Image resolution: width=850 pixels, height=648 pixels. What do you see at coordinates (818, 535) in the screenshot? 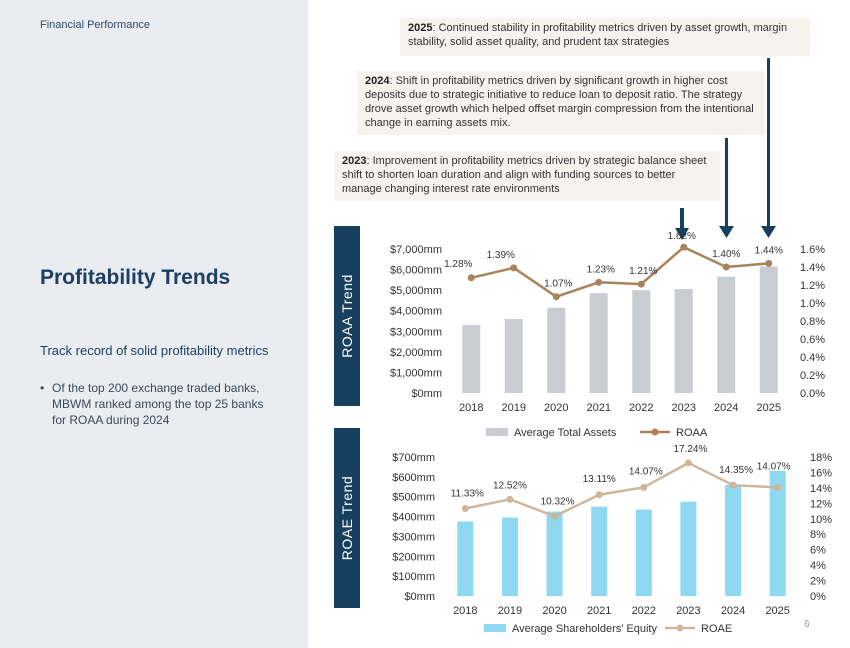
I see `roae-right-tick: 8%` at bounding box center [818, 535].